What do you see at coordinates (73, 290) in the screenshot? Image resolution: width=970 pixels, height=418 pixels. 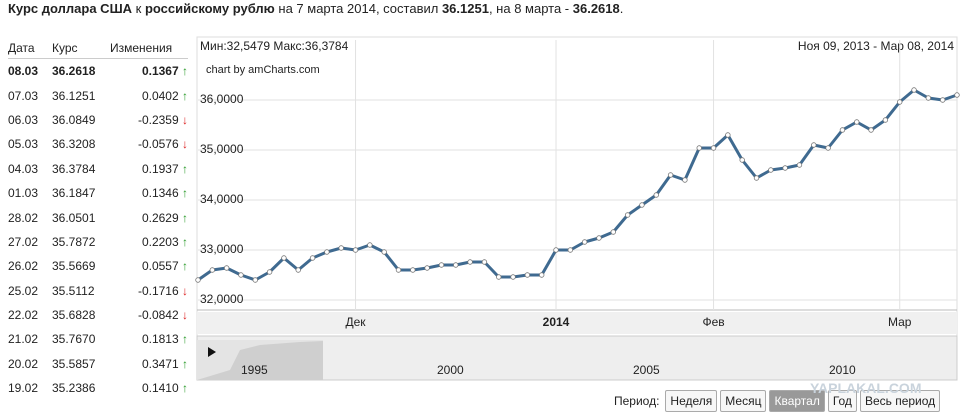 I see `cell: 35.5112` at bounding box center [73, 290].